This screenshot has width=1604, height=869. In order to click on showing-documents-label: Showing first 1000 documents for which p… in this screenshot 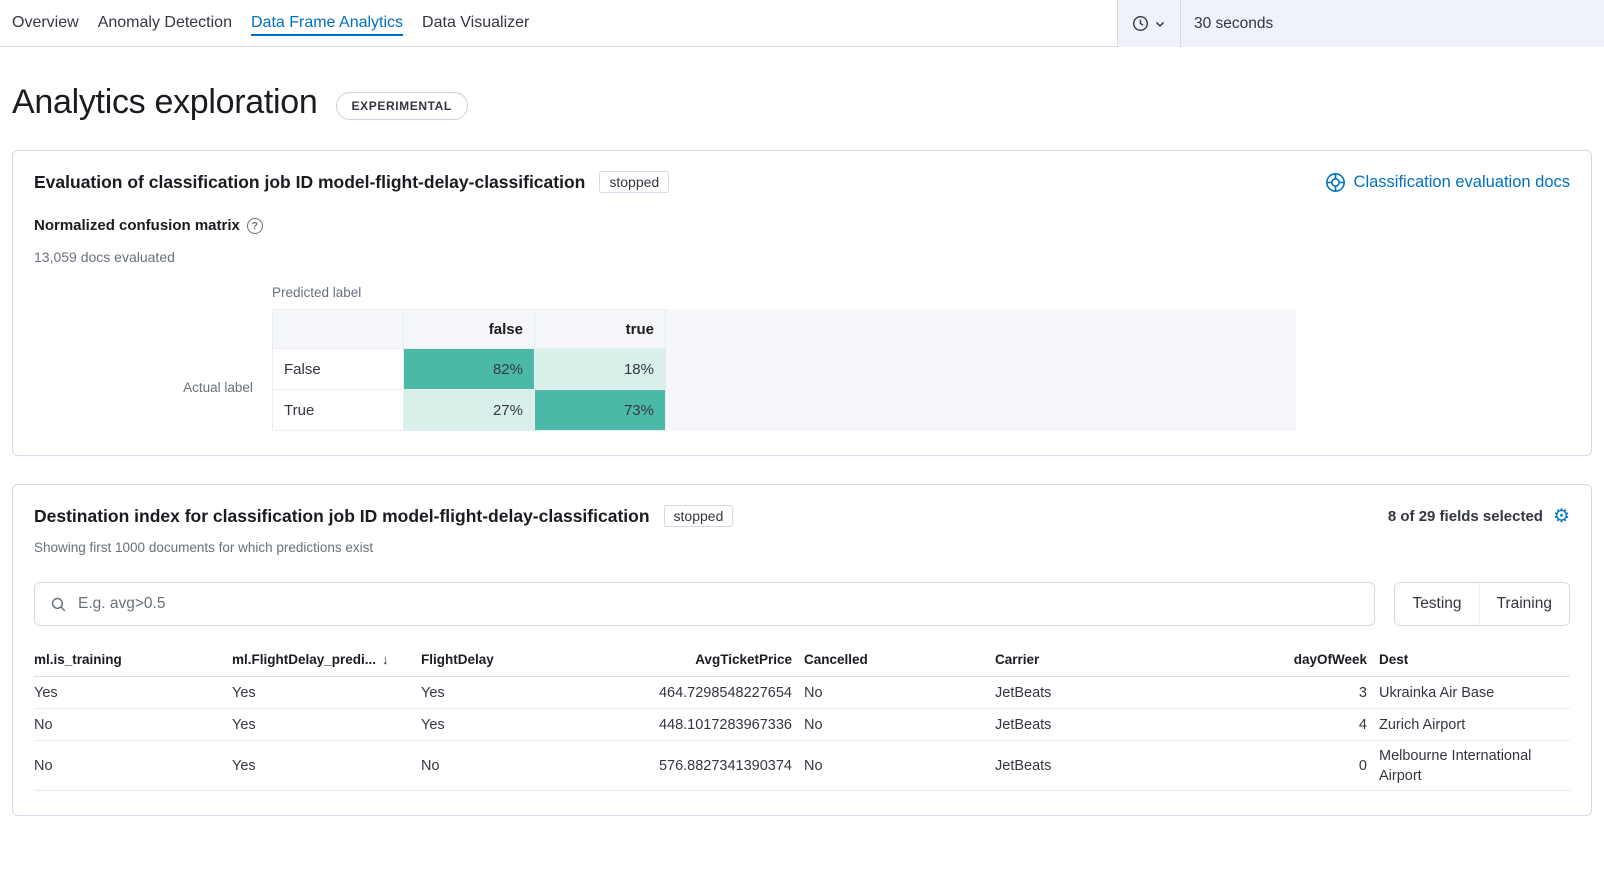, I will do `click(204, 547)`.